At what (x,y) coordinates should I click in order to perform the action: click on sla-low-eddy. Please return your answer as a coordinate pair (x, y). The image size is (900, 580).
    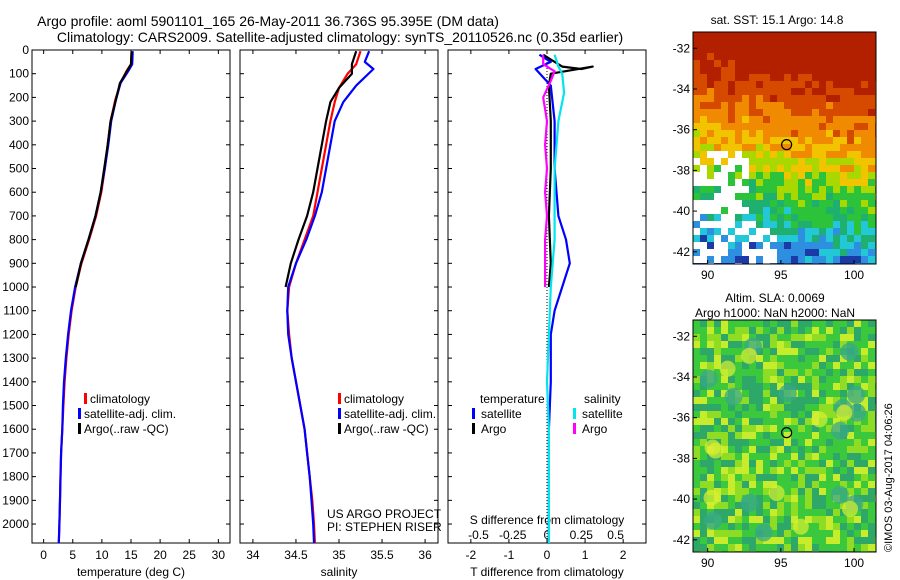
    Looking at the image, I should click on (733, 396).